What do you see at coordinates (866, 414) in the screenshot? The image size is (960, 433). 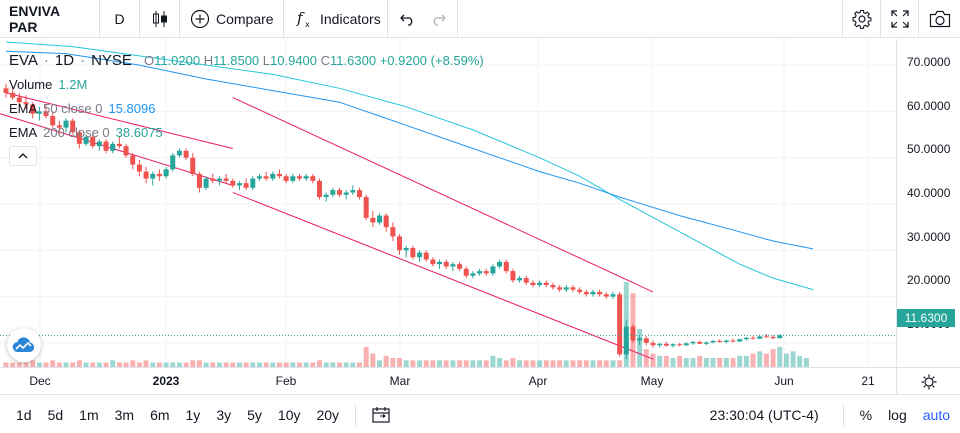 I see `percent-toggle: %` at bounding box center [866, 414].